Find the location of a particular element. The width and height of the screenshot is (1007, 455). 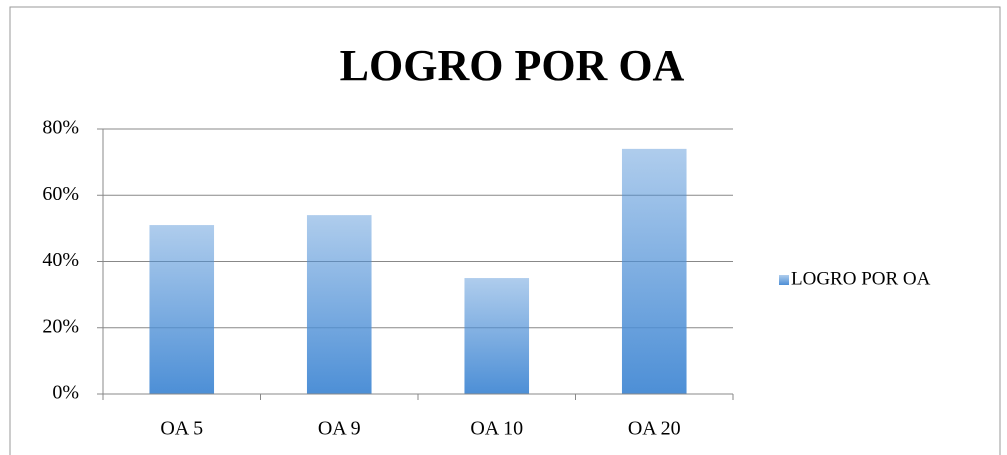

legend-label: LOGRO POR OA is located at coordinates (861, 278).